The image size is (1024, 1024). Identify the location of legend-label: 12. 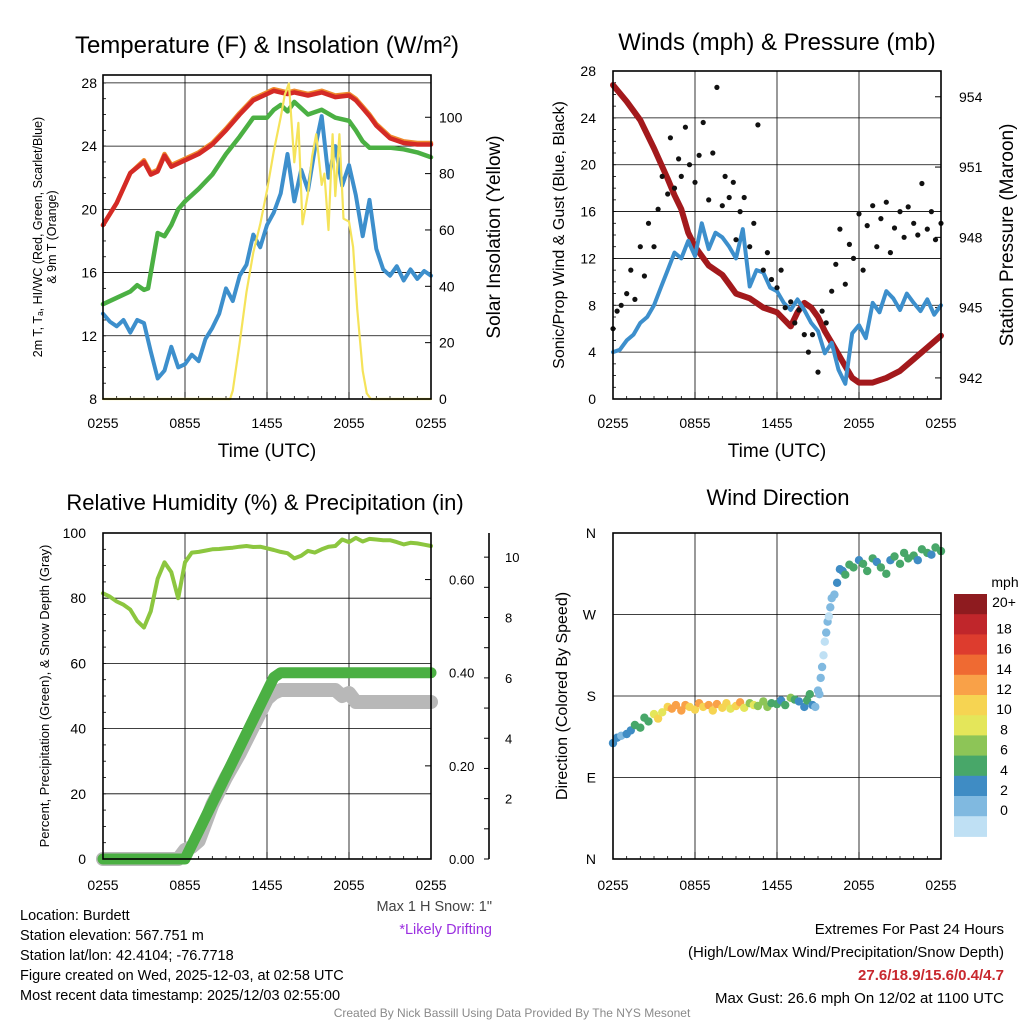
(1004, 689).